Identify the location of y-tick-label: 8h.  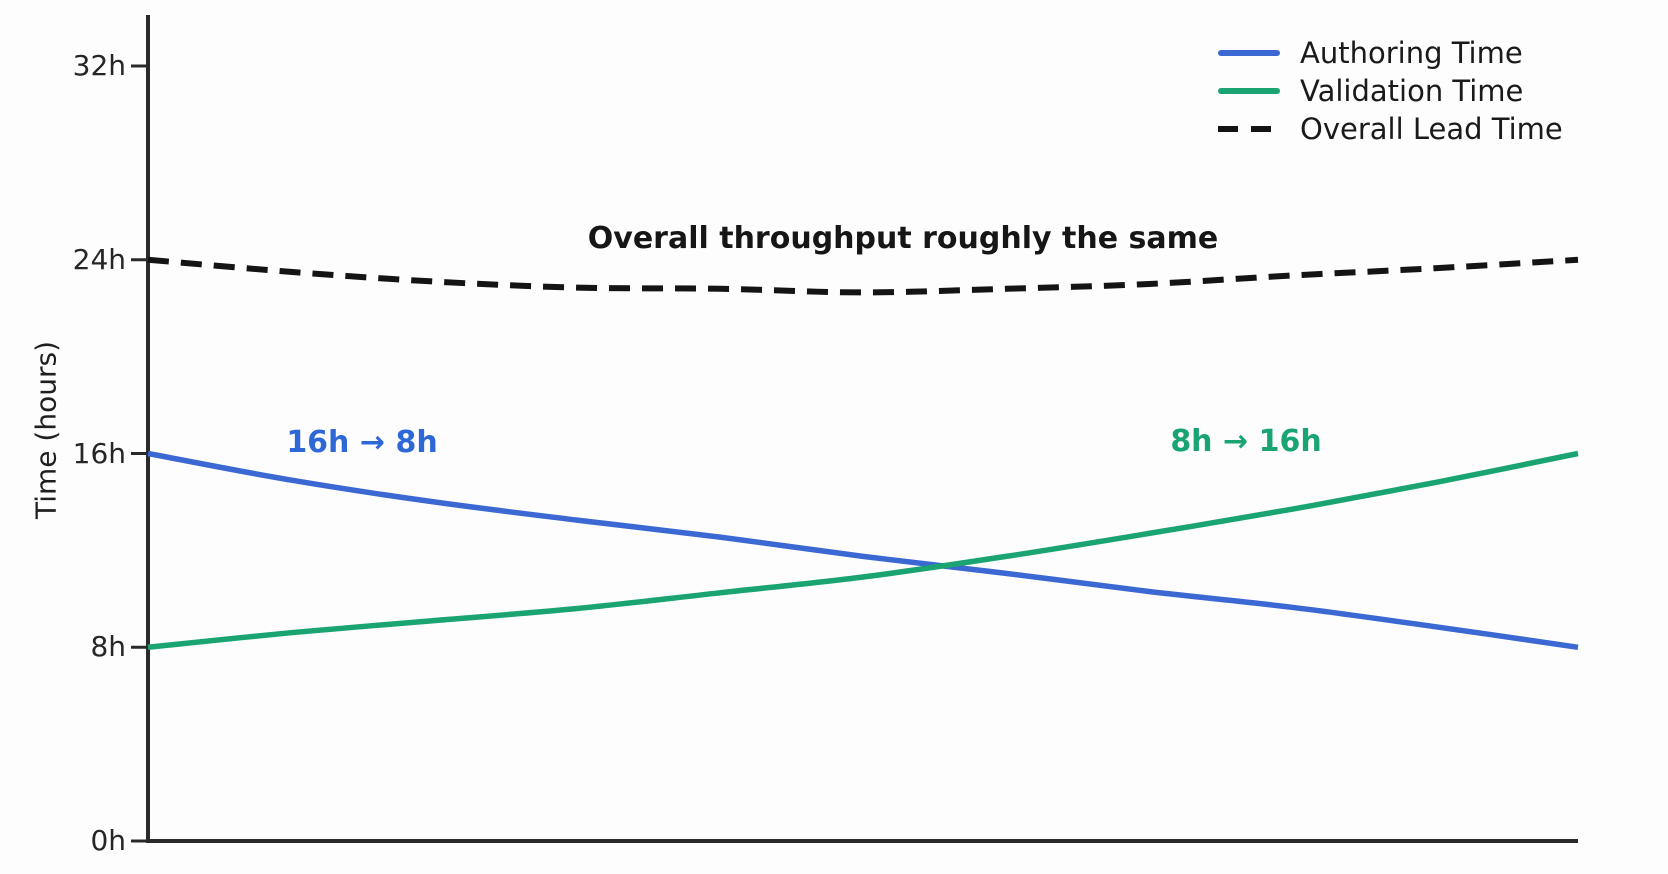
(108, 647).